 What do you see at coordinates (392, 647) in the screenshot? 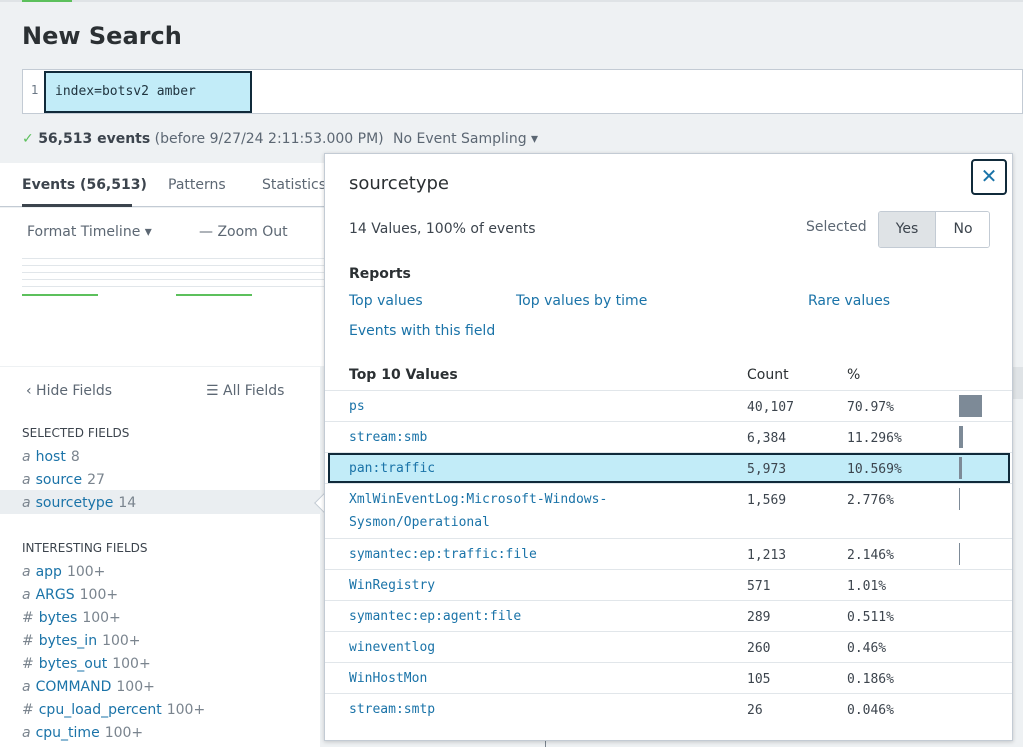
I see `value-link: wineventlog` at bounding box center [392, 647].